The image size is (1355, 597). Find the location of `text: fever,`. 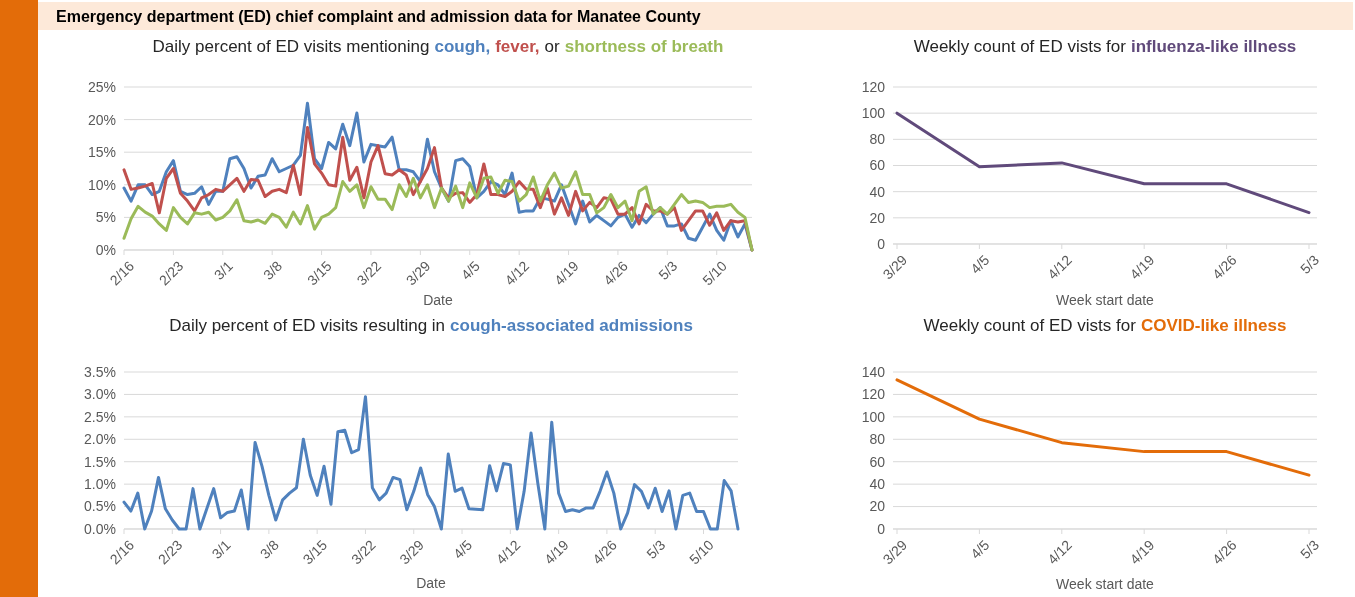

text: fever, is located at coordinates (517, 46).